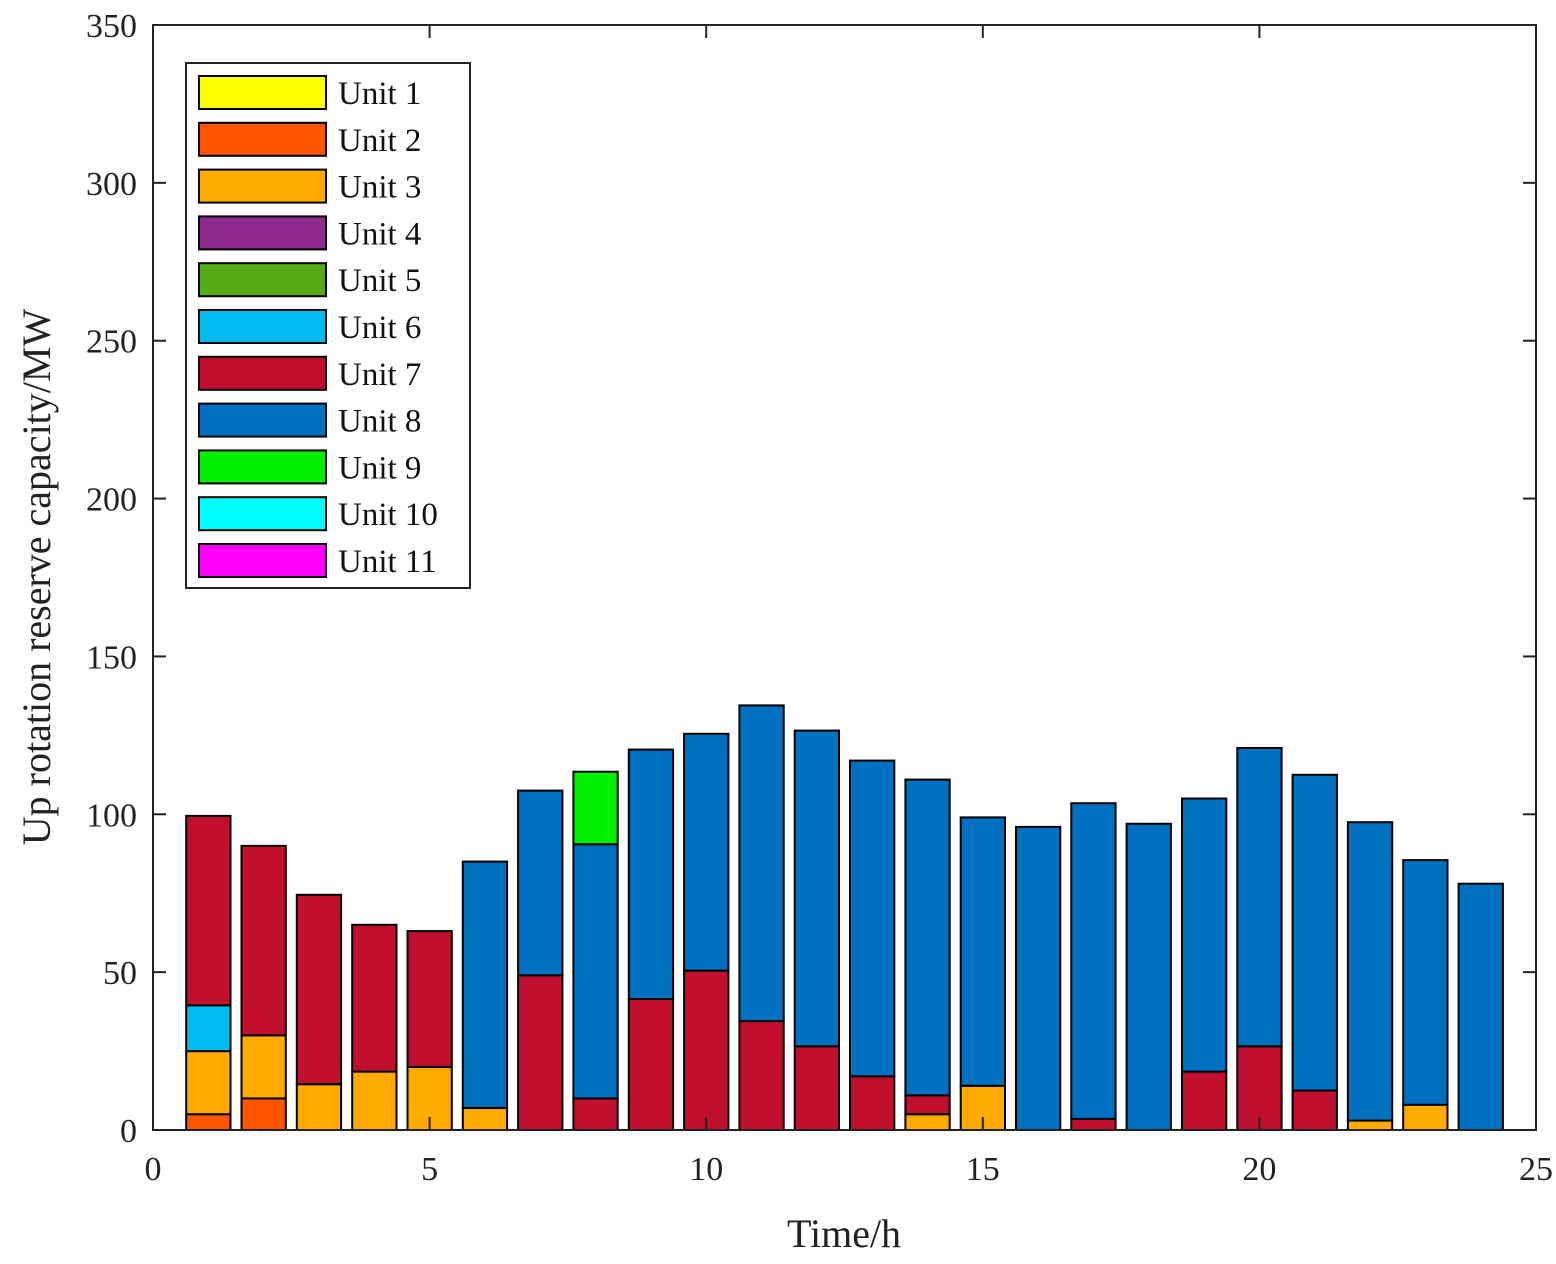 The height and width of the screenshot is (1264, 1556). What do you see at coordinates (927, 1105) in the screenshot?
I see `bar-unit-7-t14` at bounding box center [927, 1105].